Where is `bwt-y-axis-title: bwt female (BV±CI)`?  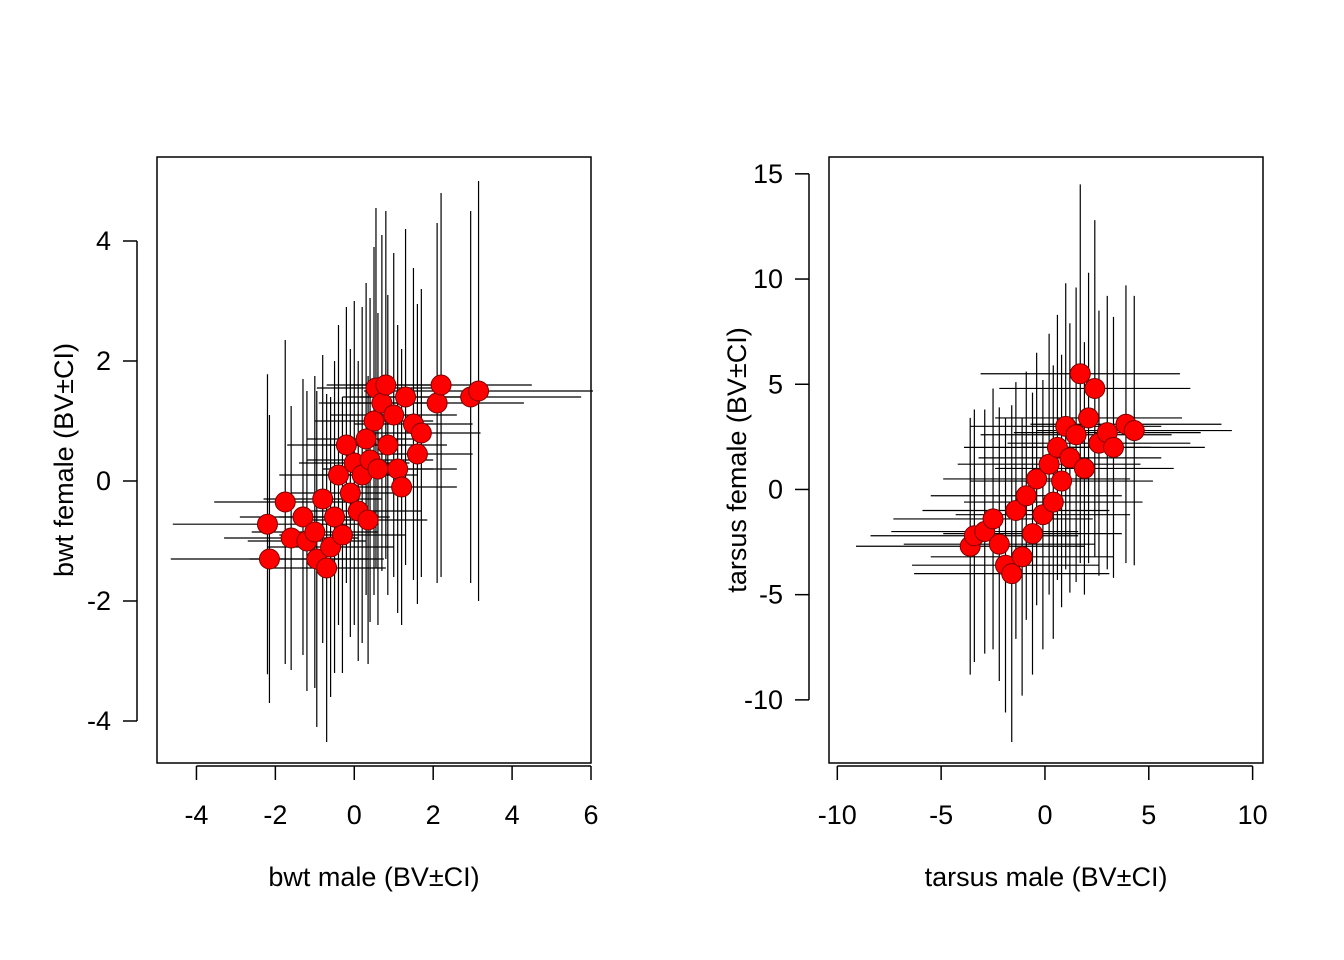 bwt-y-axis-title: bwt female (BV±CI) is located at coordinates (64, 460).